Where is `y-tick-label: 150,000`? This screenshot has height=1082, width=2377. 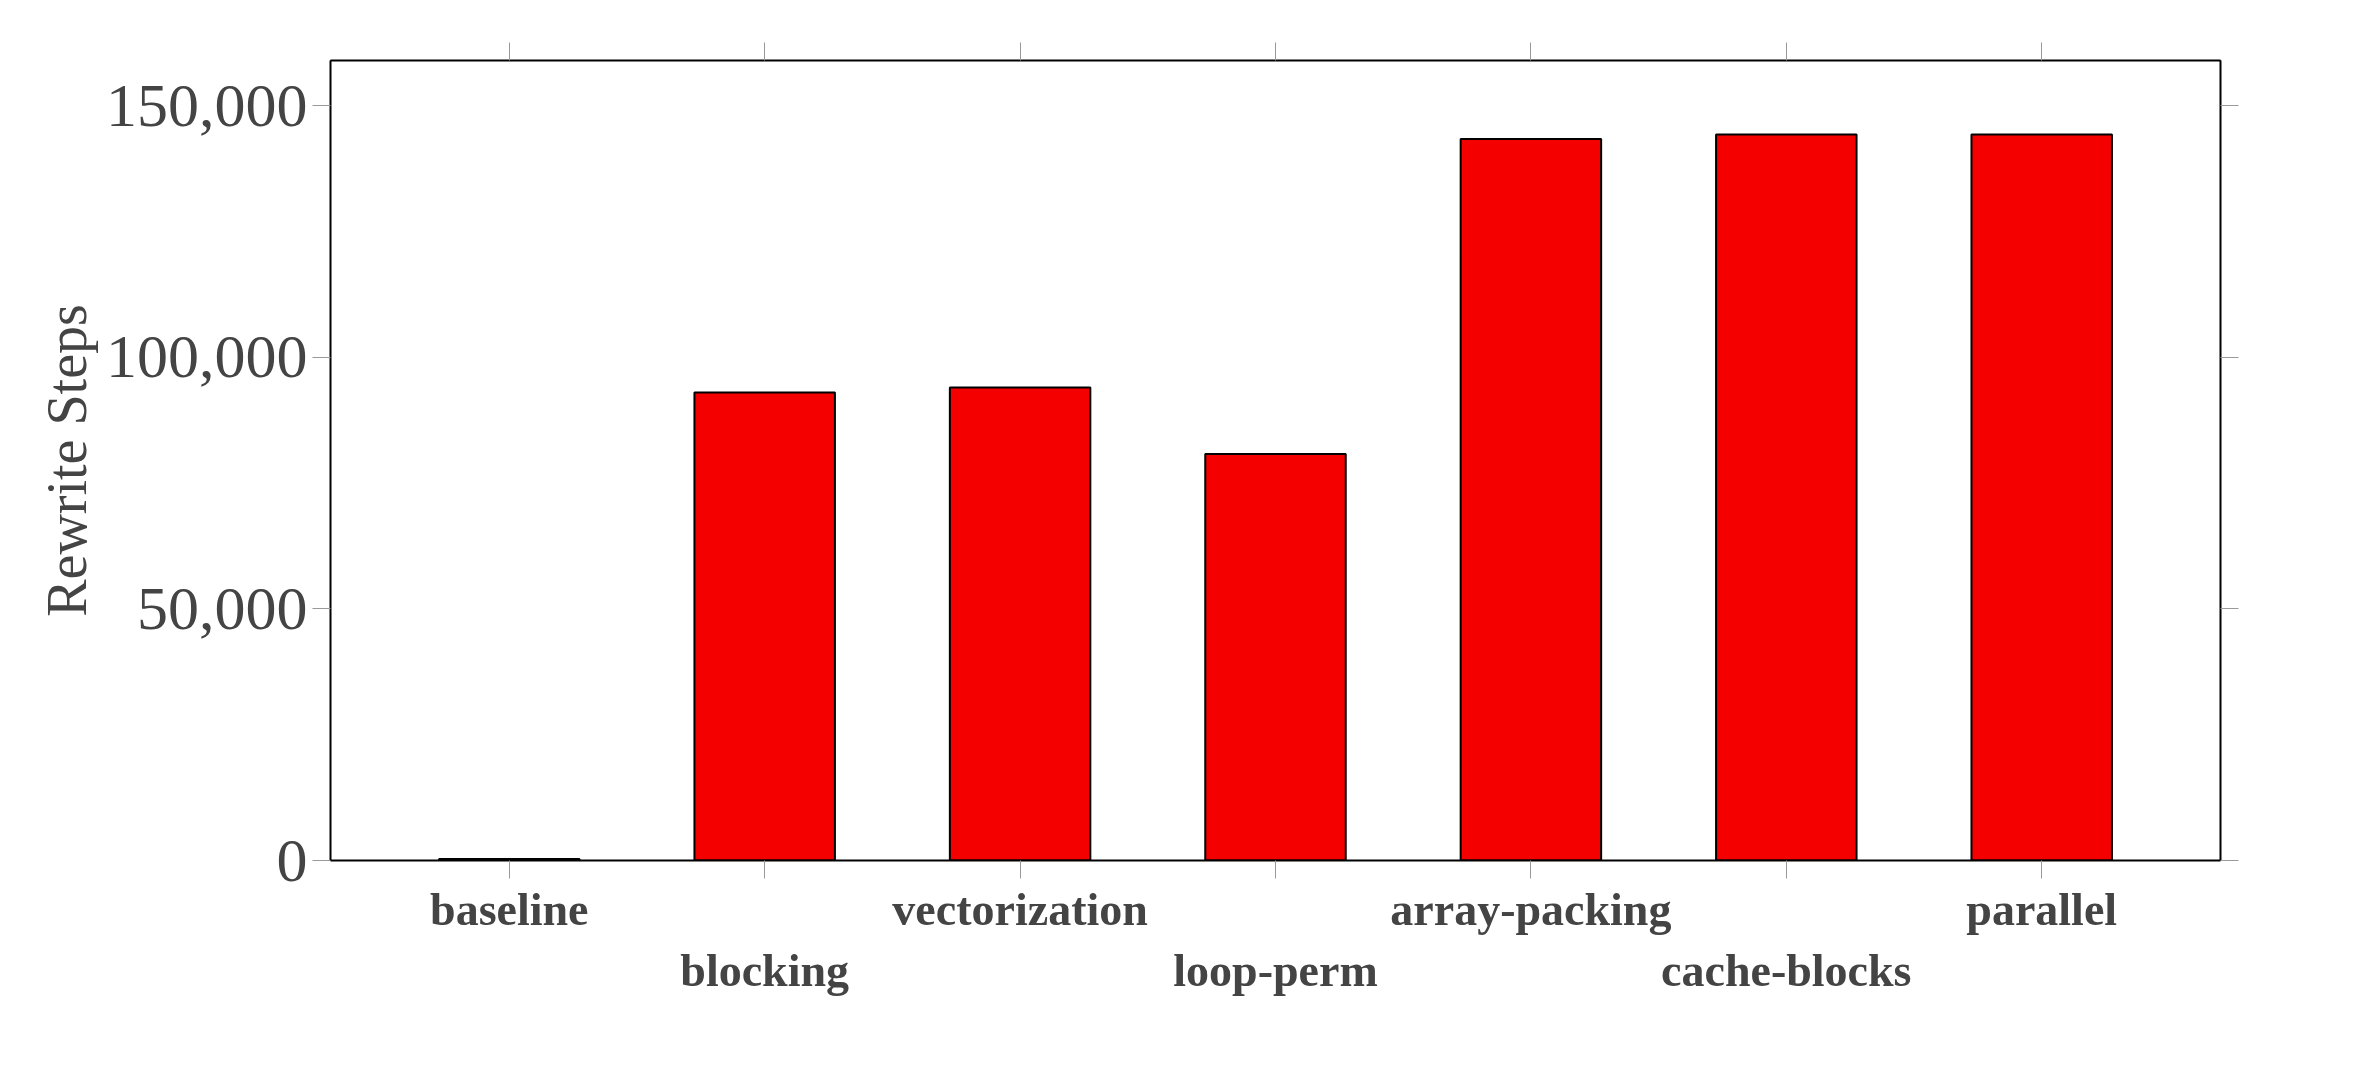 y-tick-label: 150,000 is located at coordinates (207, 104).